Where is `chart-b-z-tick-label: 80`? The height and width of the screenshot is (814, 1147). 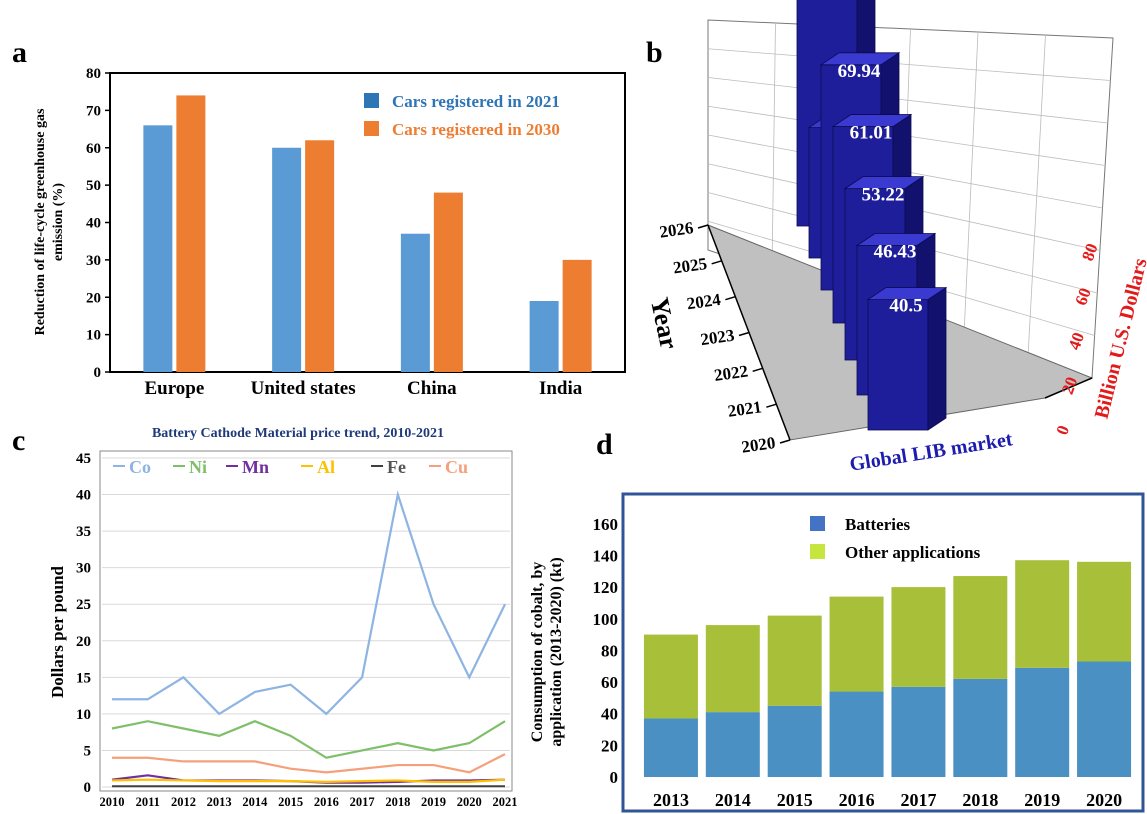
chart-b-z-tick-label: 80 is located at coordinates (1090, 252).